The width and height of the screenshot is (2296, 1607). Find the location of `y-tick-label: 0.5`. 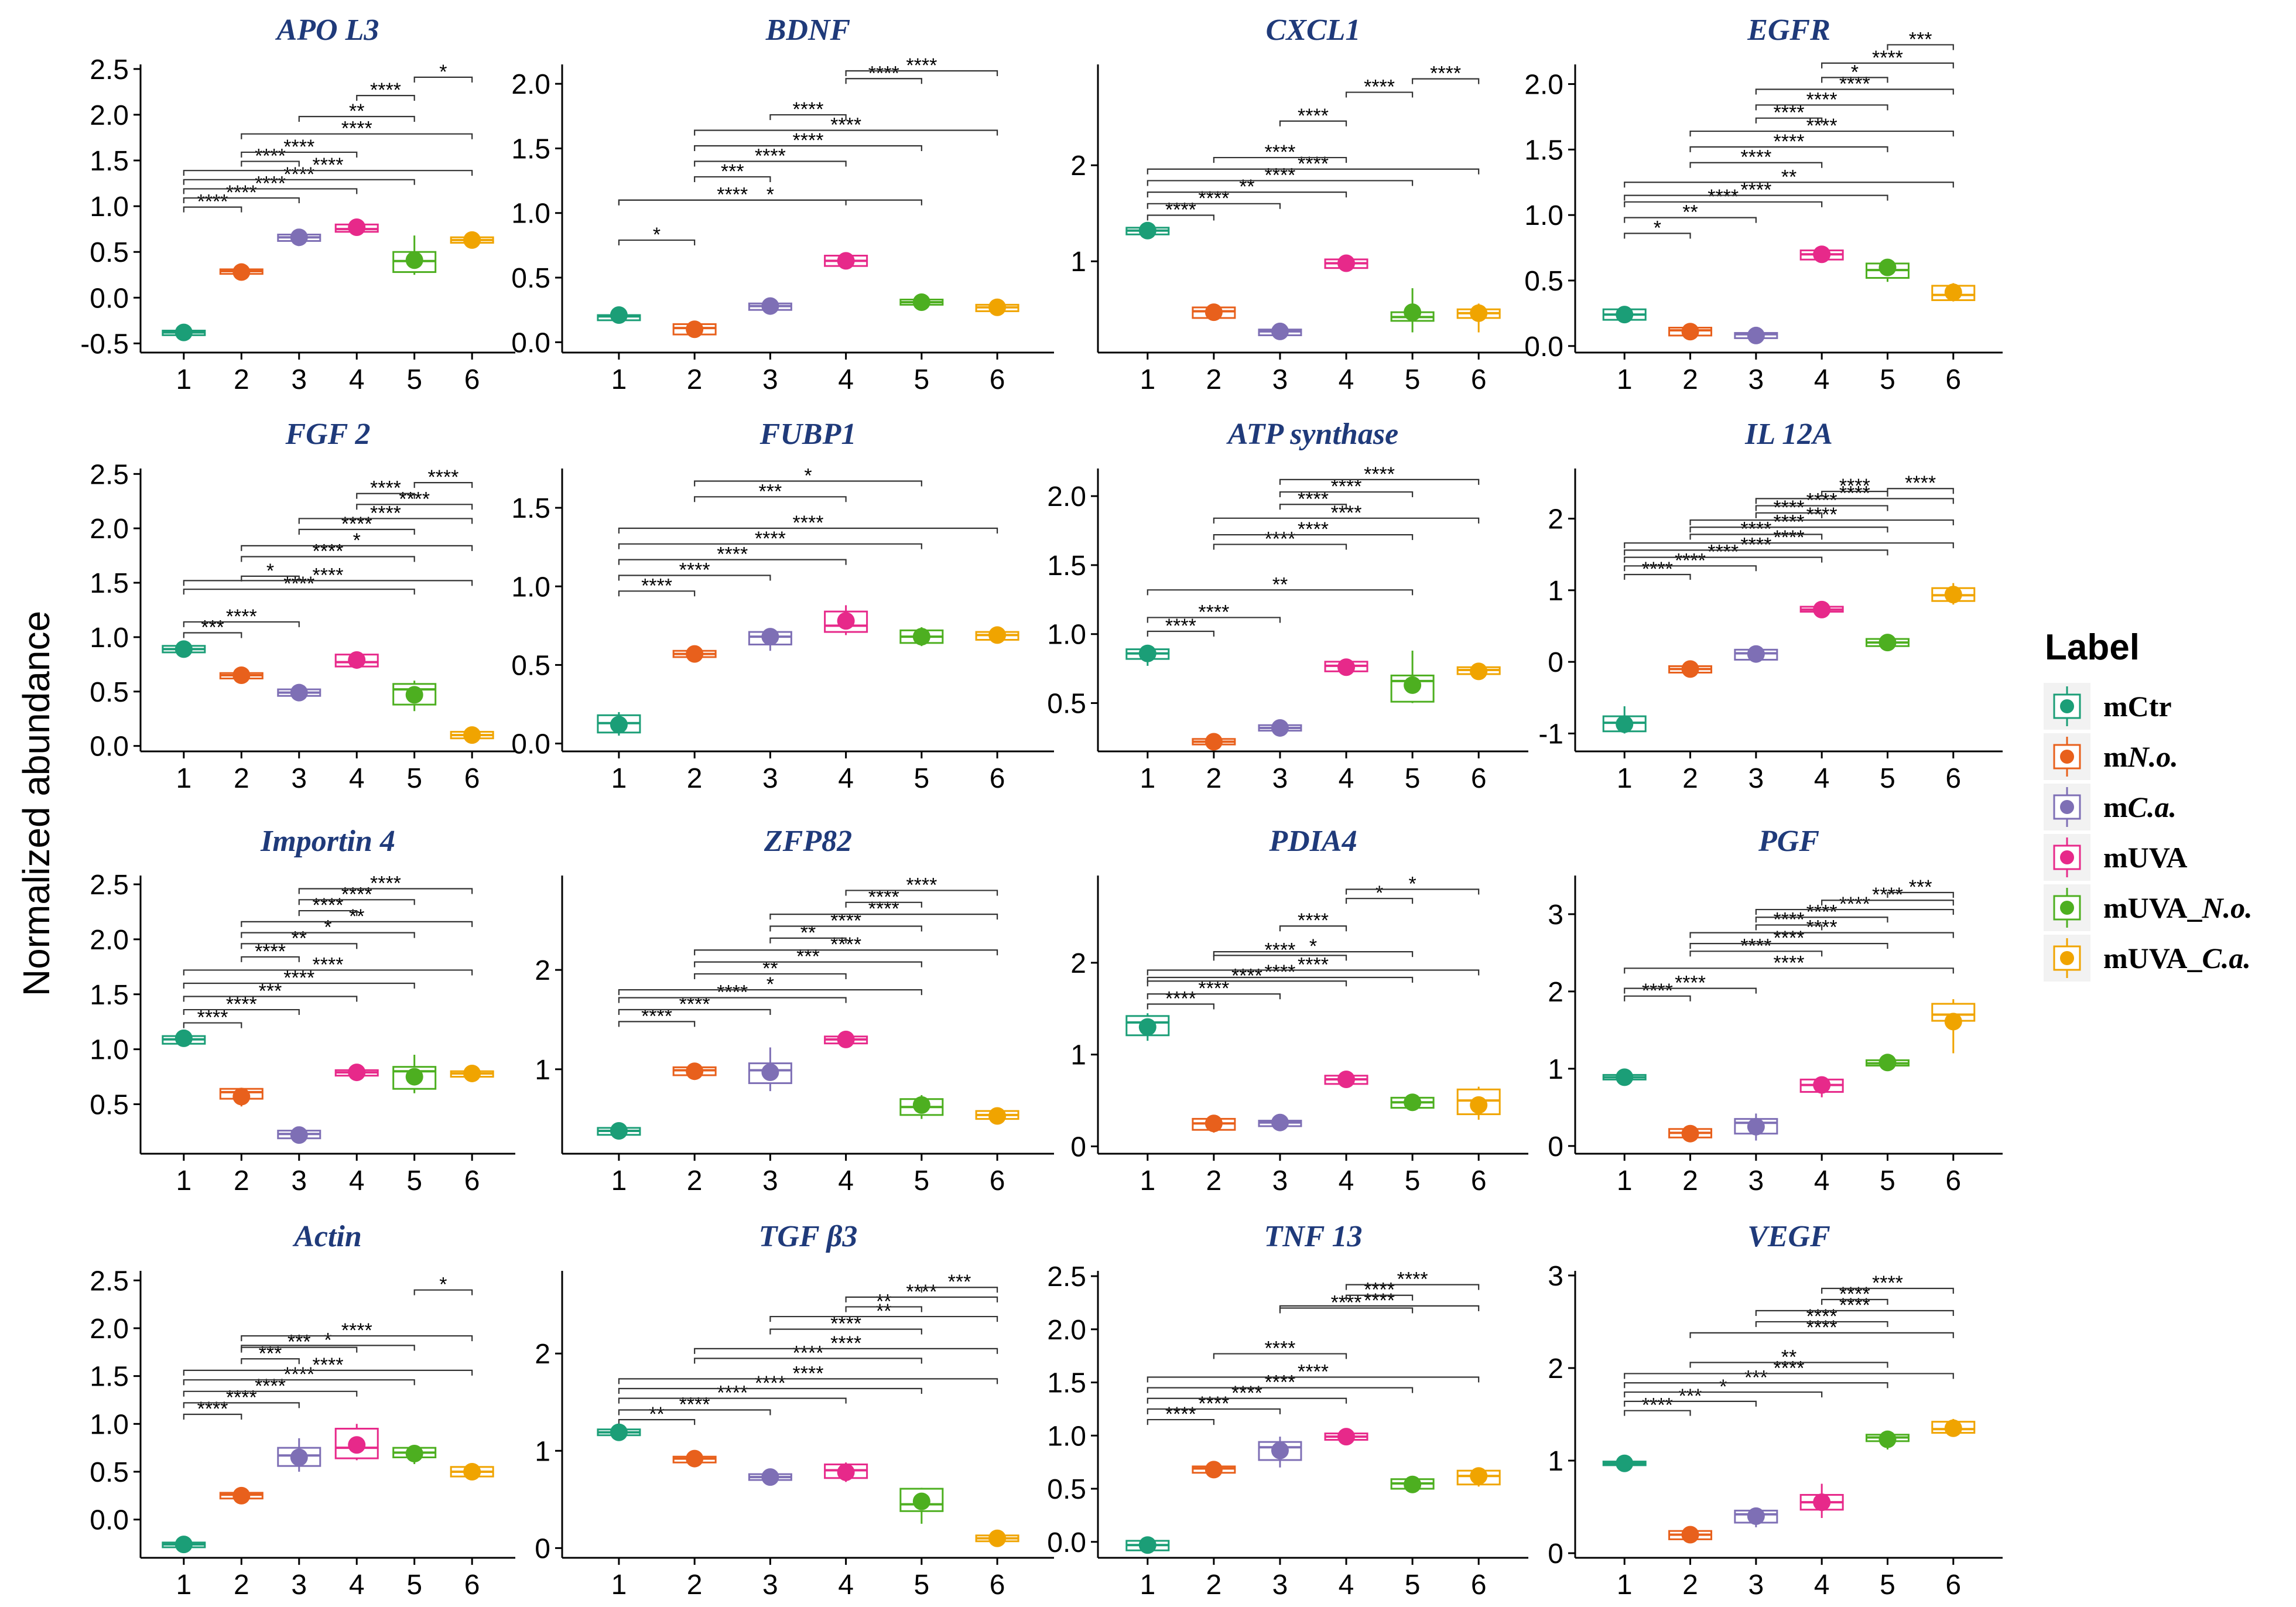

y-tick-label: 0.5 is located at coordinates (1544, 281).